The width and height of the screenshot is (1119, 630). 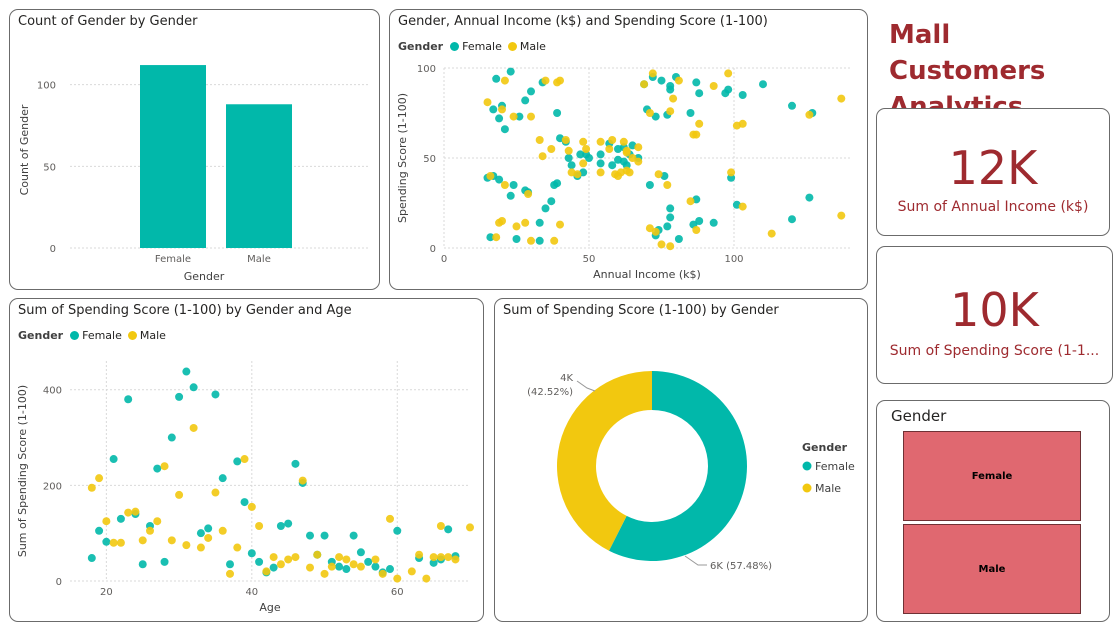 What do you see at coordinates (132, 335) in the screenshot?
I see `legend-male-dot` at bounding box center [132, 335].